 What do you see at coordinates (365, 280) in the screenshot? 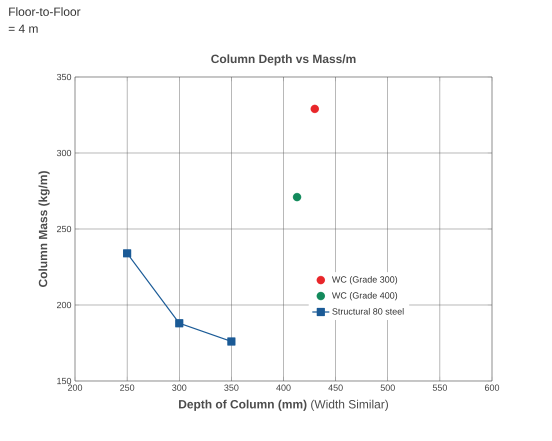
I see `legend-label: WC (Grade 300)` at bounding box center [365, 280].